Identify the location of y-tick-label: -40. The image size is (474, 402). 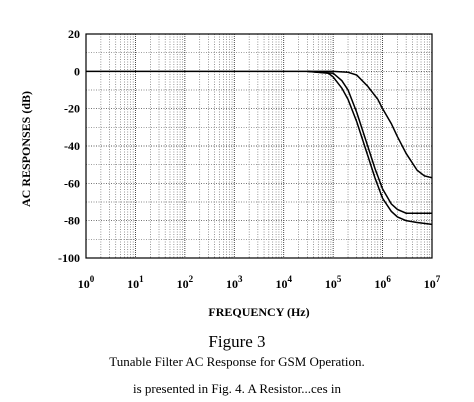
(72, 146).